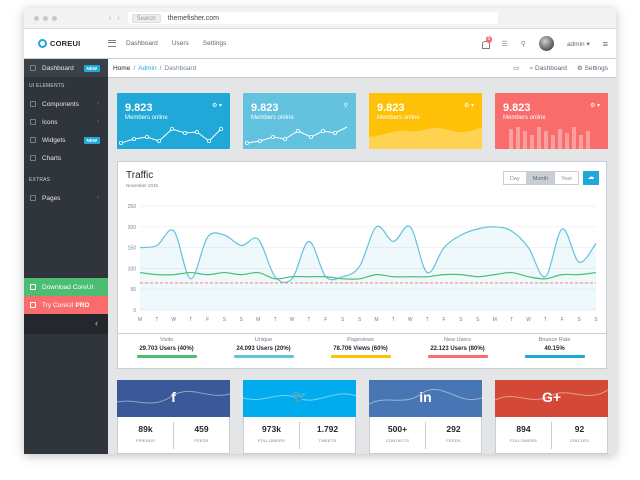 This screenshot has height=480, width=640. What do you see at coordinates (54, 18) in the screenshot?
I see `maximize-dot` at bounding box center [54, 18].